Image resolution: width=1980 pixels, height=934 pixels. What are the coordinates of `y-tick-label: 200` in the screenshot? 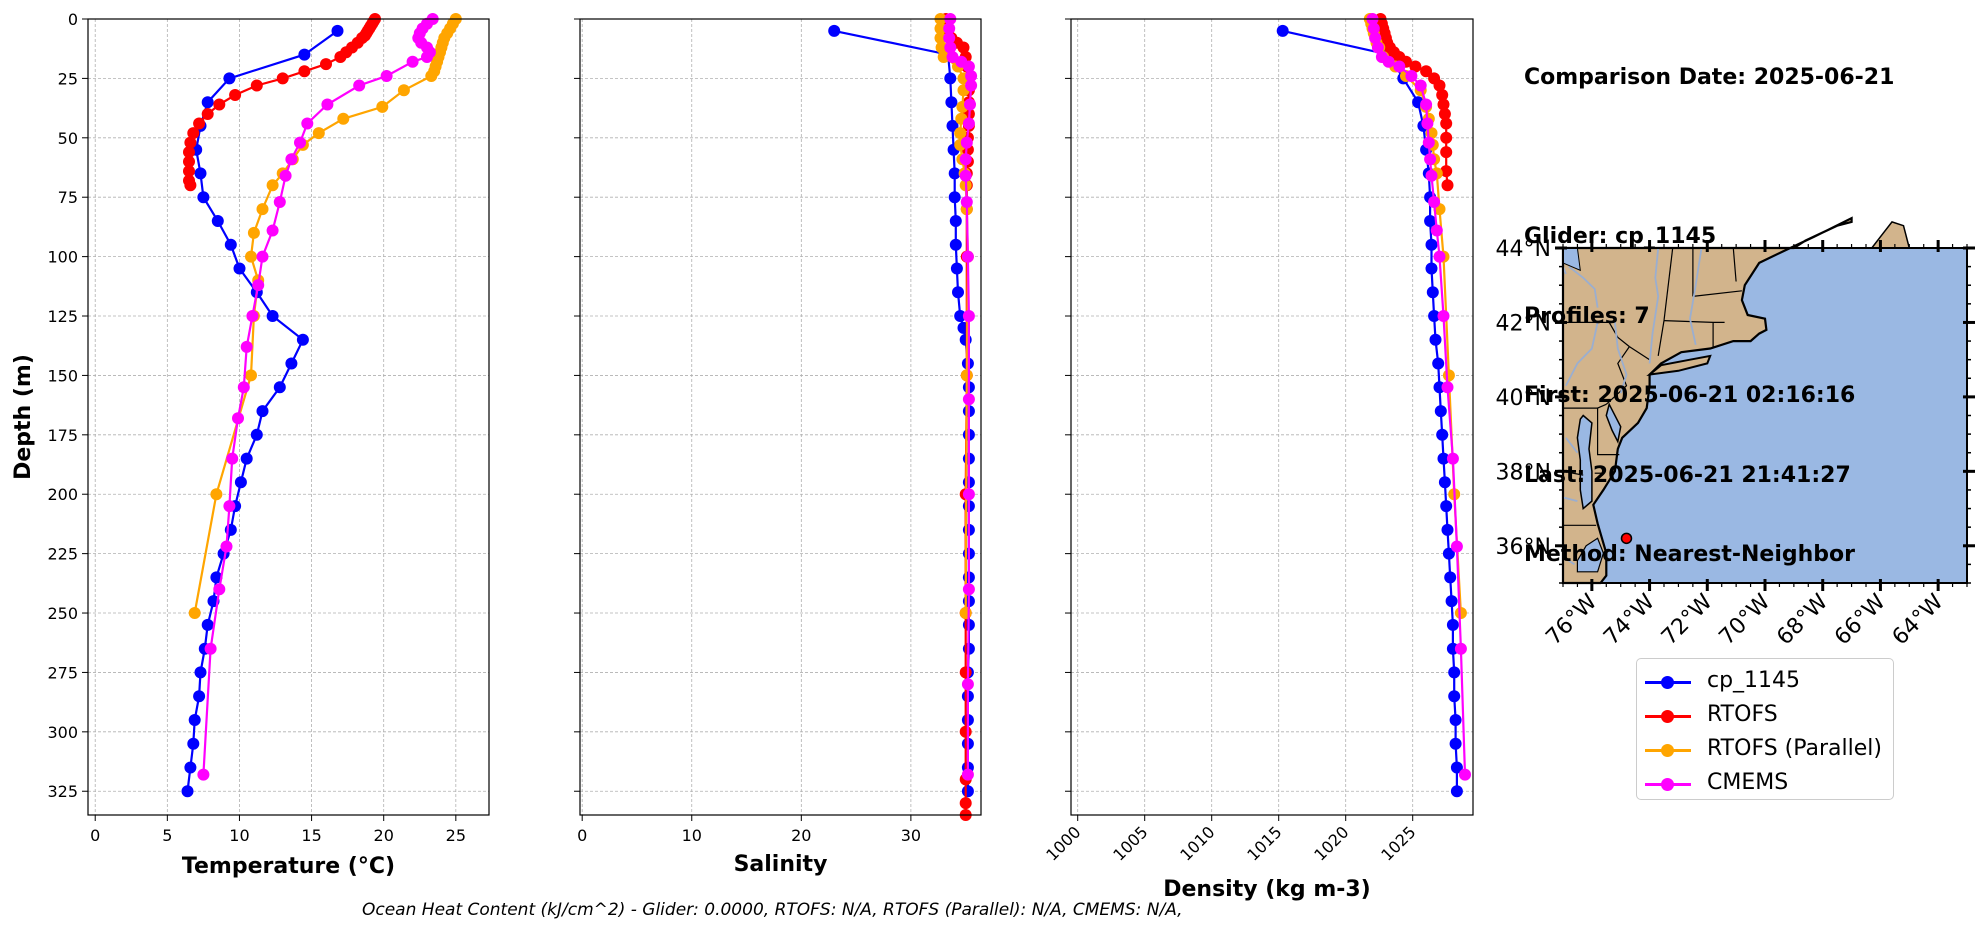 It's located at (62, 494).